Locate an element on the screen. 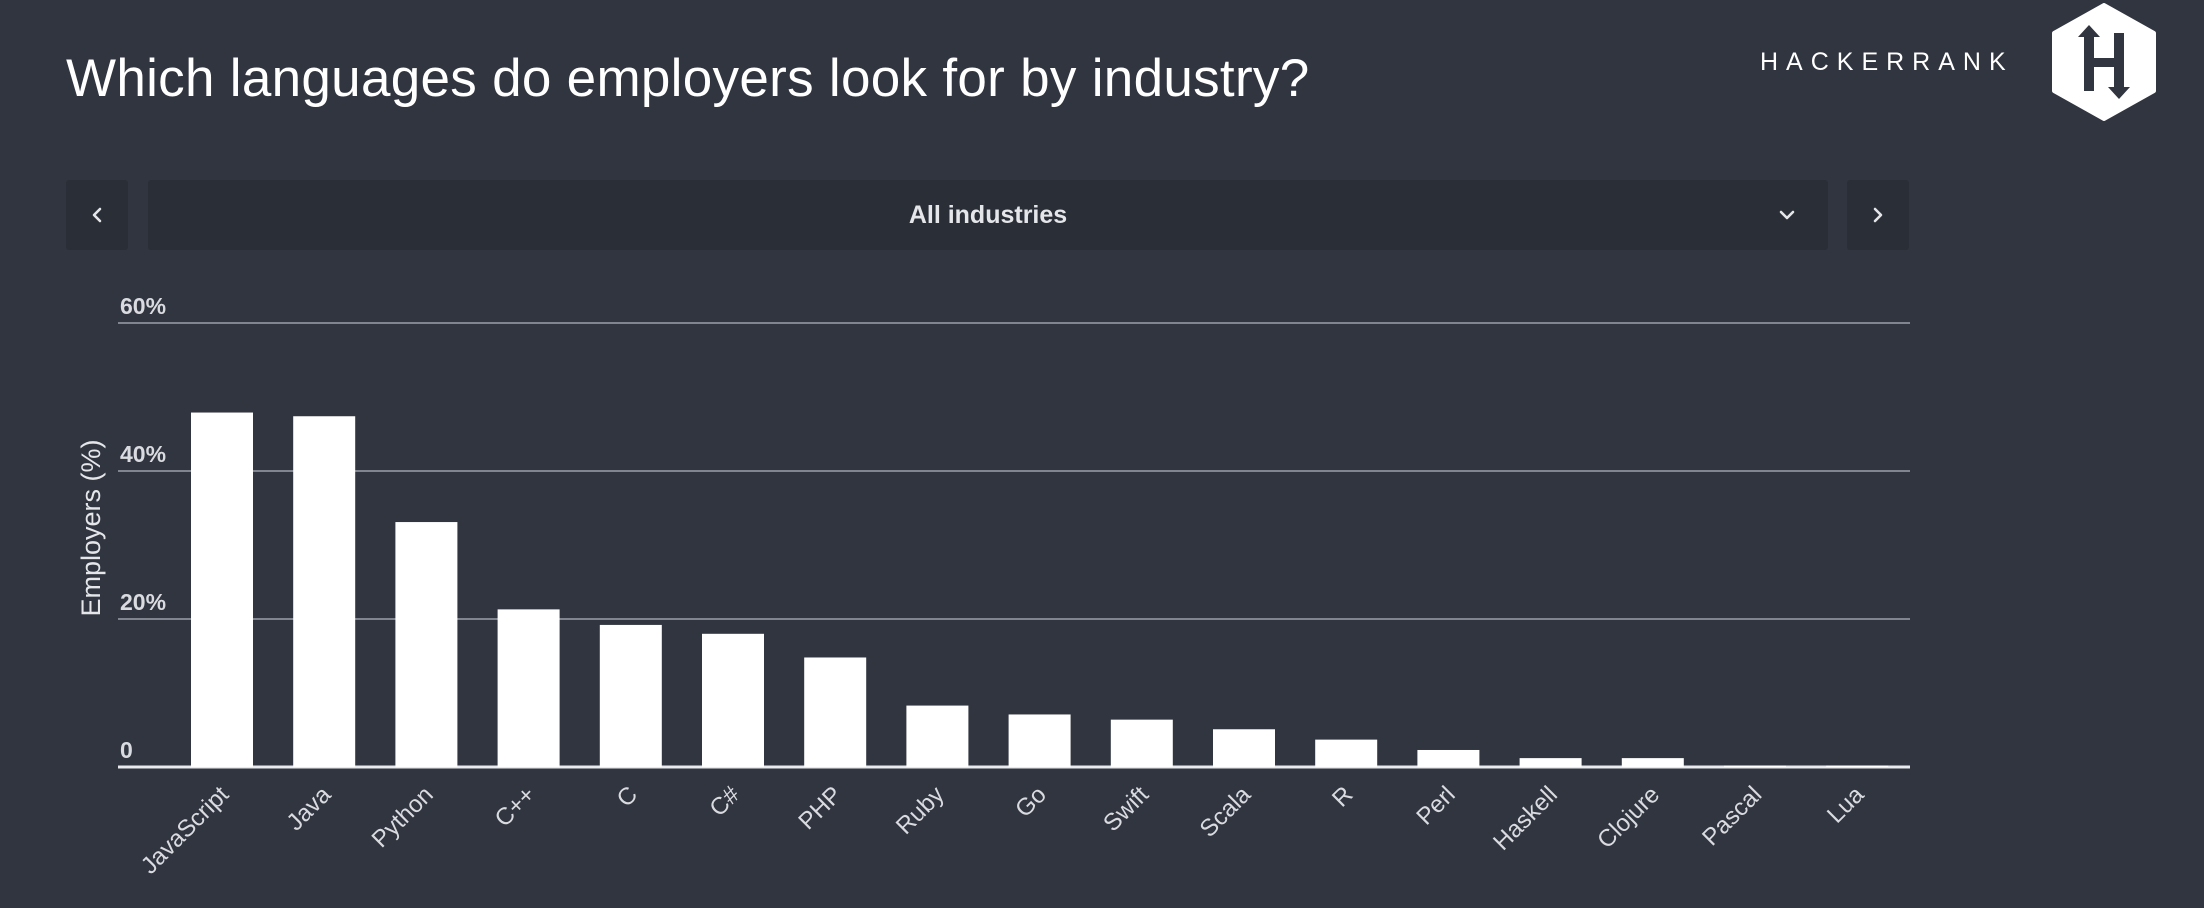 The width and height of the screenshot is (2204, 908). industry-select: All industries is located at coordinates (988, 215).